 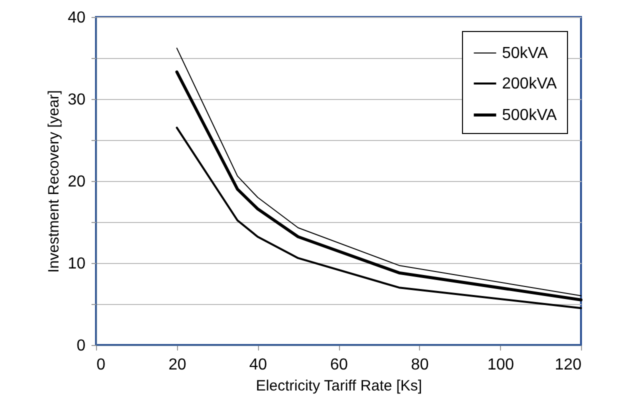 I want to click on x-tick-label: 80, so click(x=419, y=365).